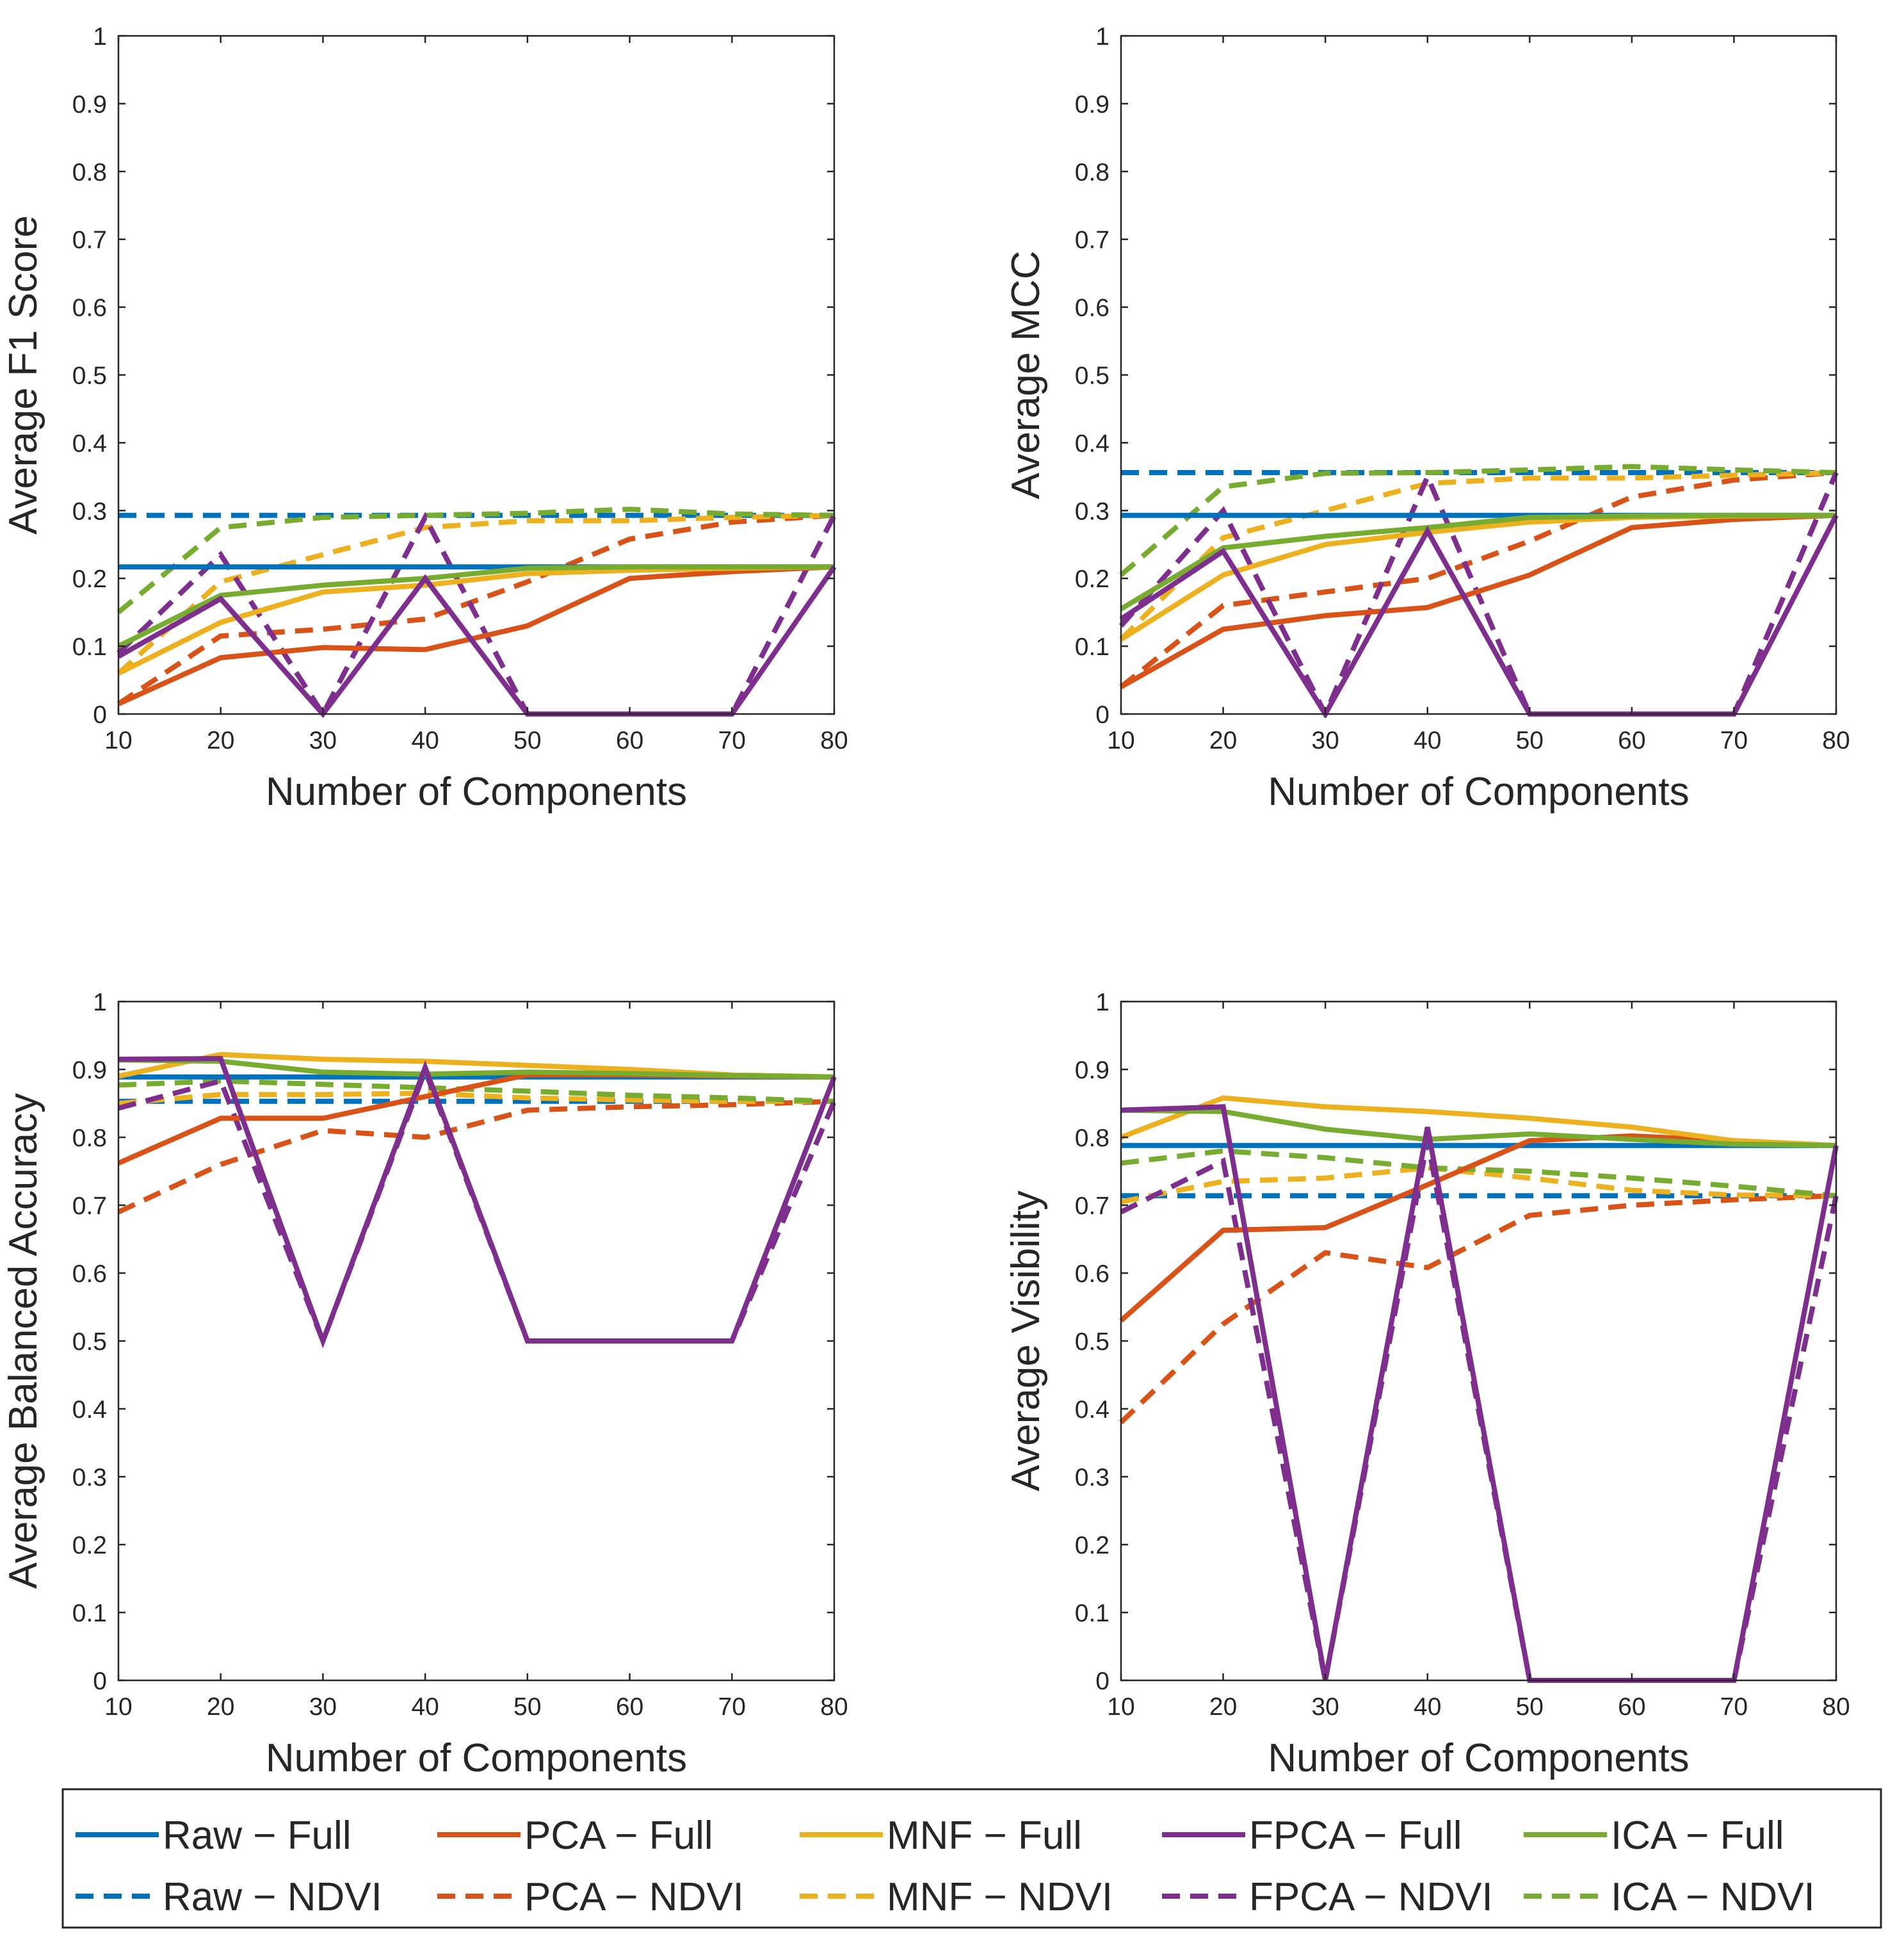  What do you see at coordinates (272, 1897) in the screenshot?
I see `legend-label-raw-ndvi: Raw − NDVI` at bounding box center [272, 1897].